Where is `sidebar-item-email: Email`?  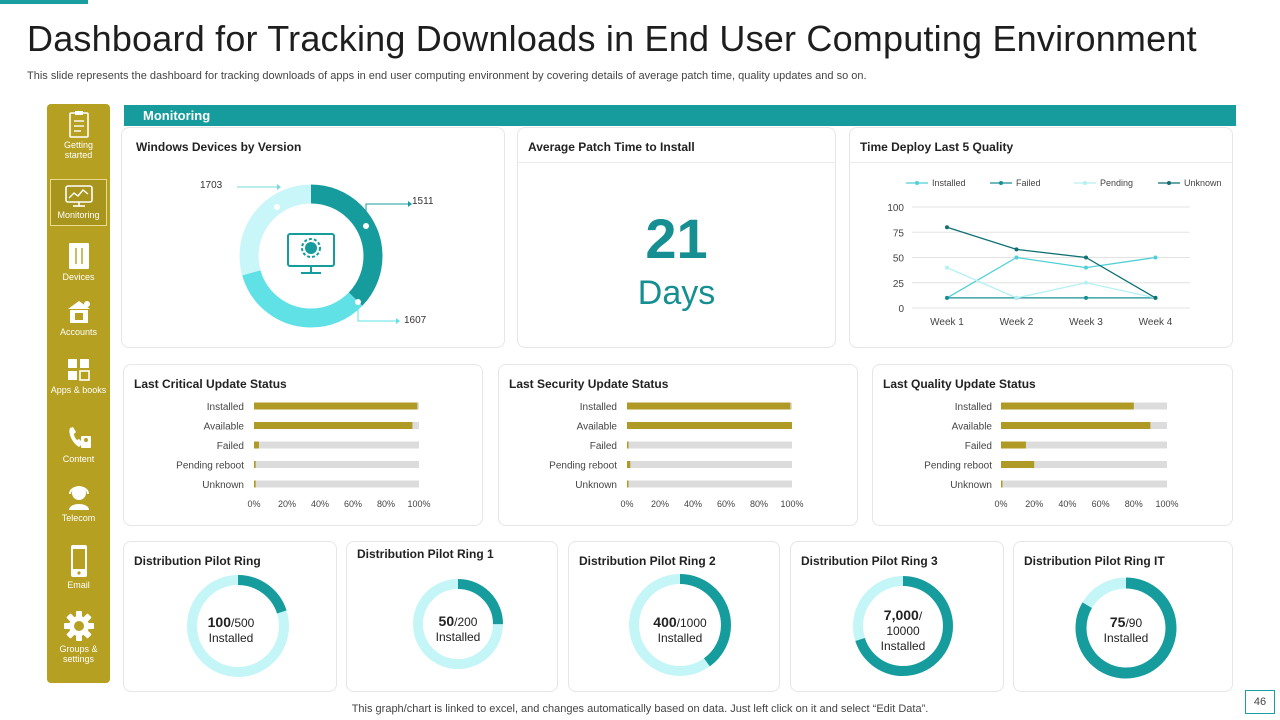
sidebar-item-email: Email is located at coordinates (78, 567).